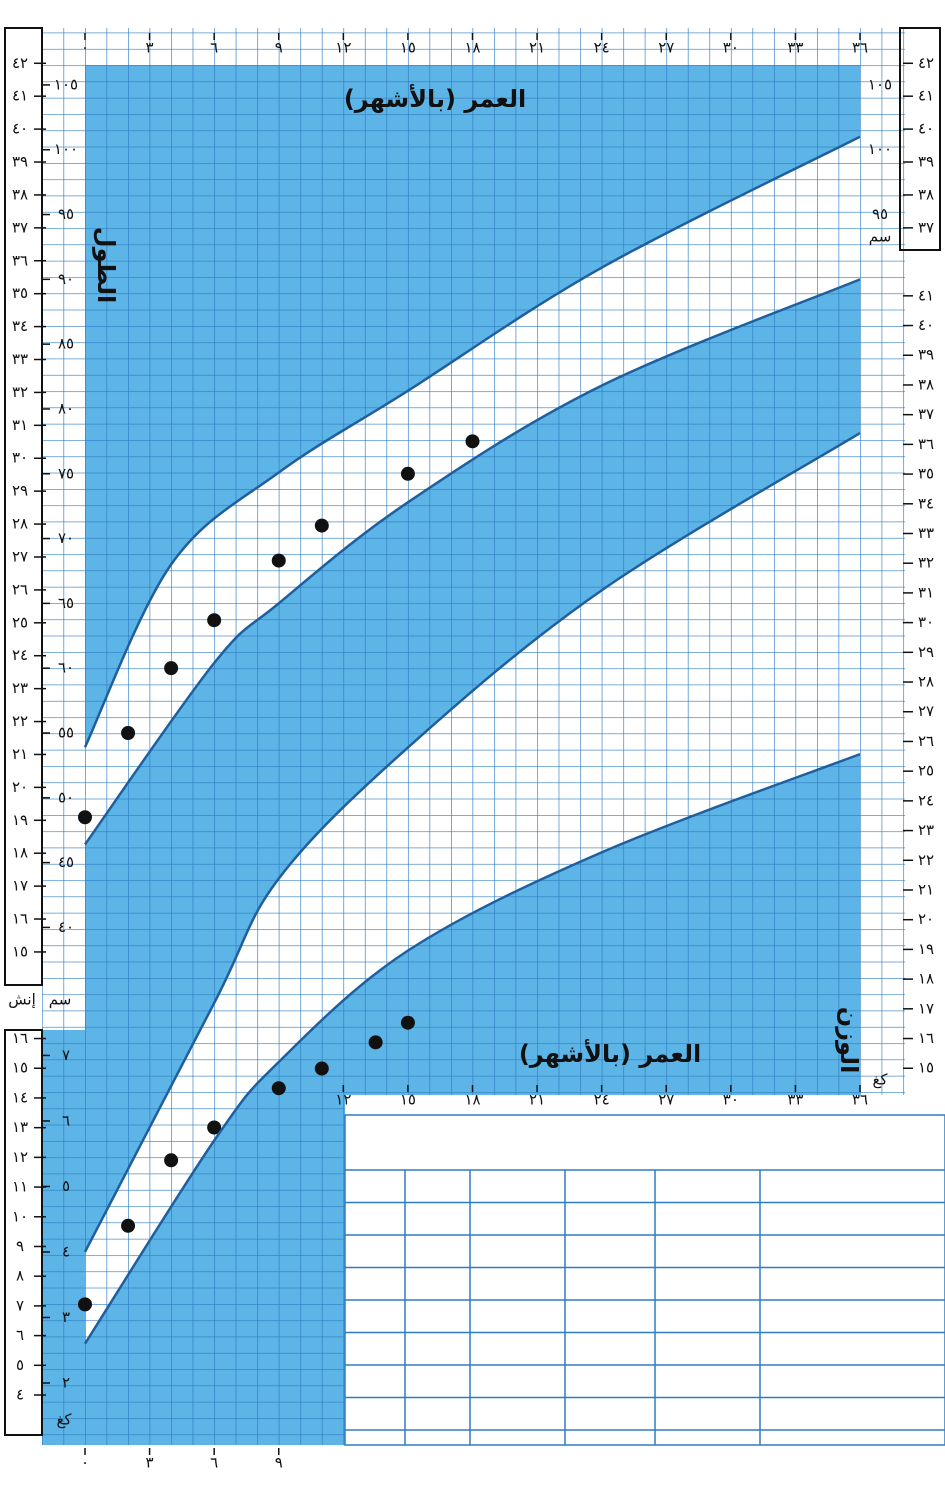 This screenshot has width=945, height=1500. I want to click on y-tick-label: ٨٠, so click(66, 408).